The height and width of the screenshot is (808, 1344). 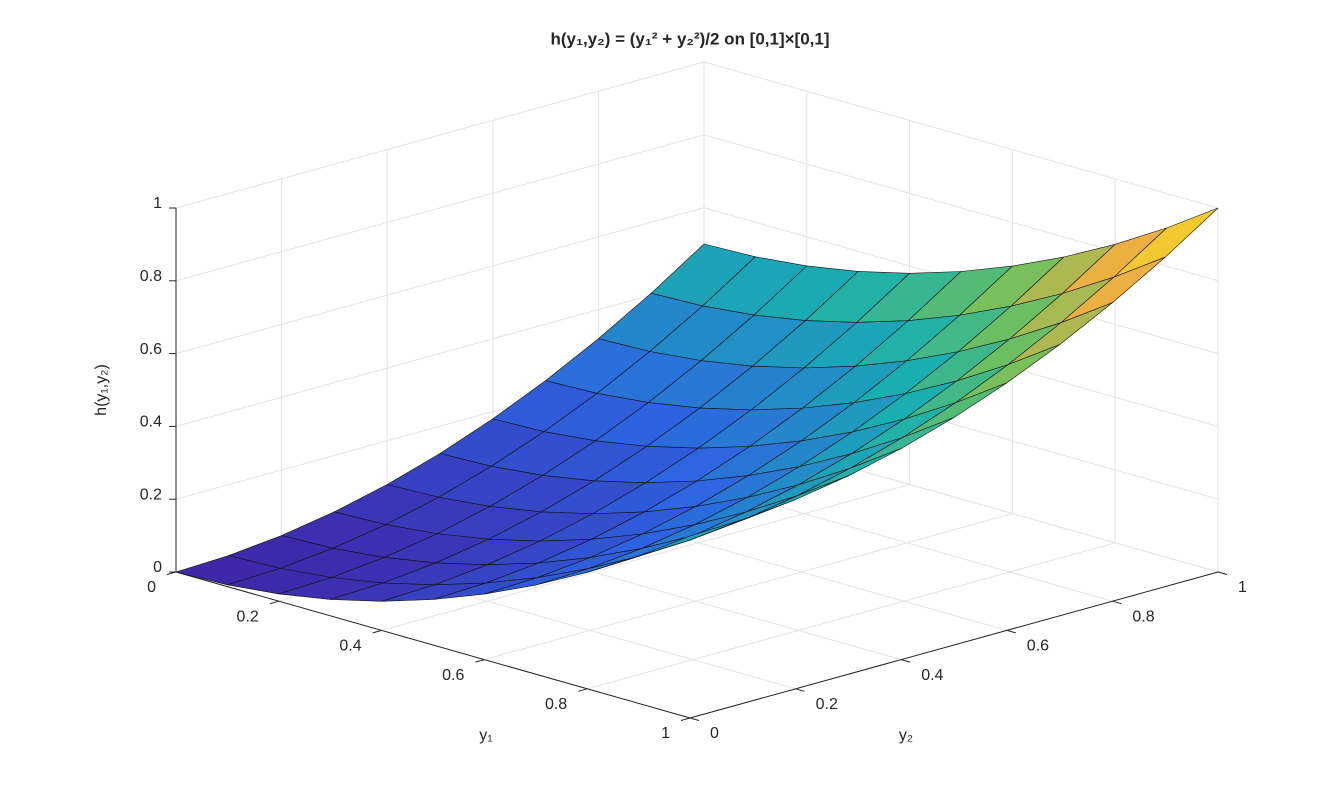 What do you see at coordinates (157, 567) in the screenshot?
I see `z-tick-label: 0` at bounding box center [157, 567].